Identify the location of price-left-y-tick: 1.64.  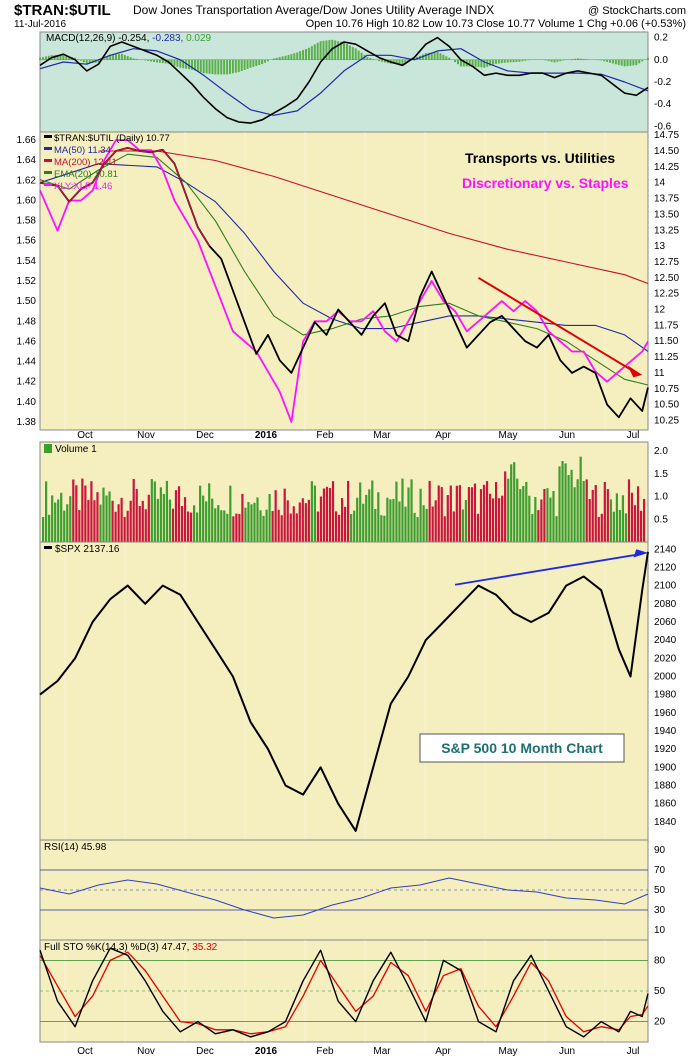
(27, 160).